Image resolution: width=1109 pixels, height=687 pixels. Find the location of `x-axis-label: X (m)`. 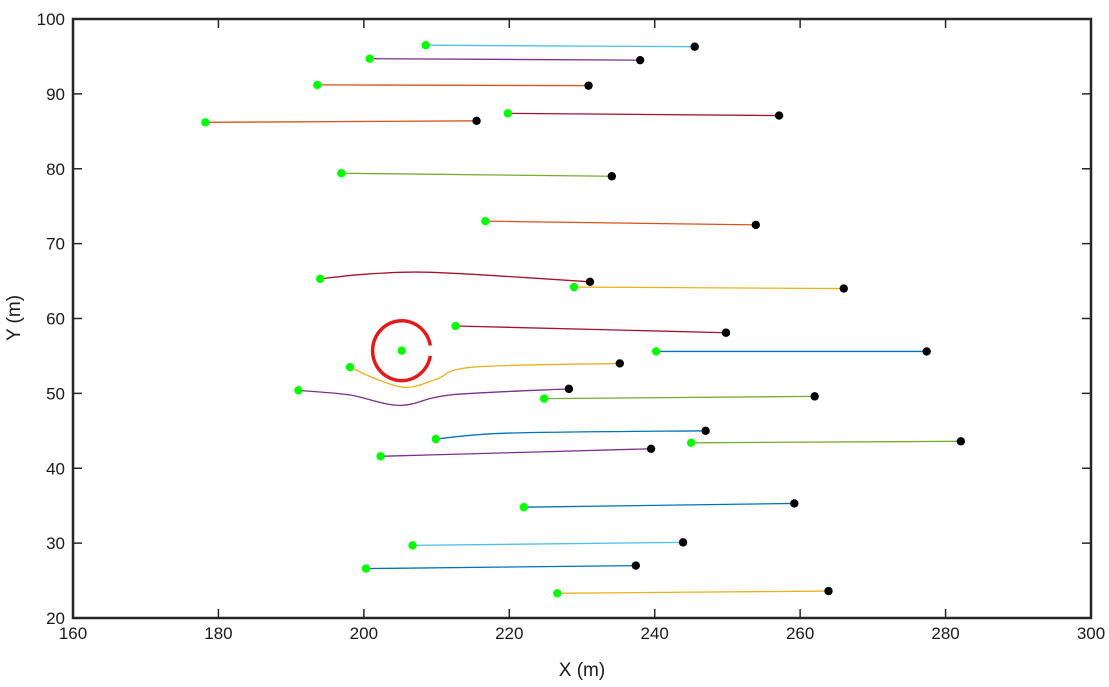

x-axis-label: X (m) is located at coordinates (582, 670).